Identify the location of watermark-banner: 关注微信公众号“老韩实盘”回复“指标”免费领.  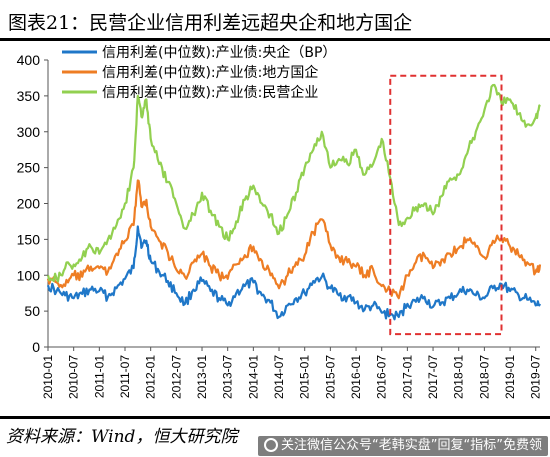
(403, 446).